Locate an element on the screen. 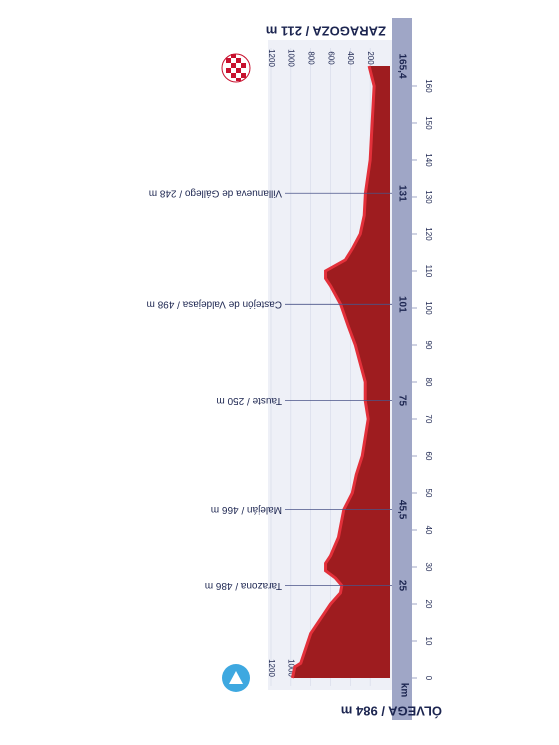  profile-area is located at coordinates (341, 372).